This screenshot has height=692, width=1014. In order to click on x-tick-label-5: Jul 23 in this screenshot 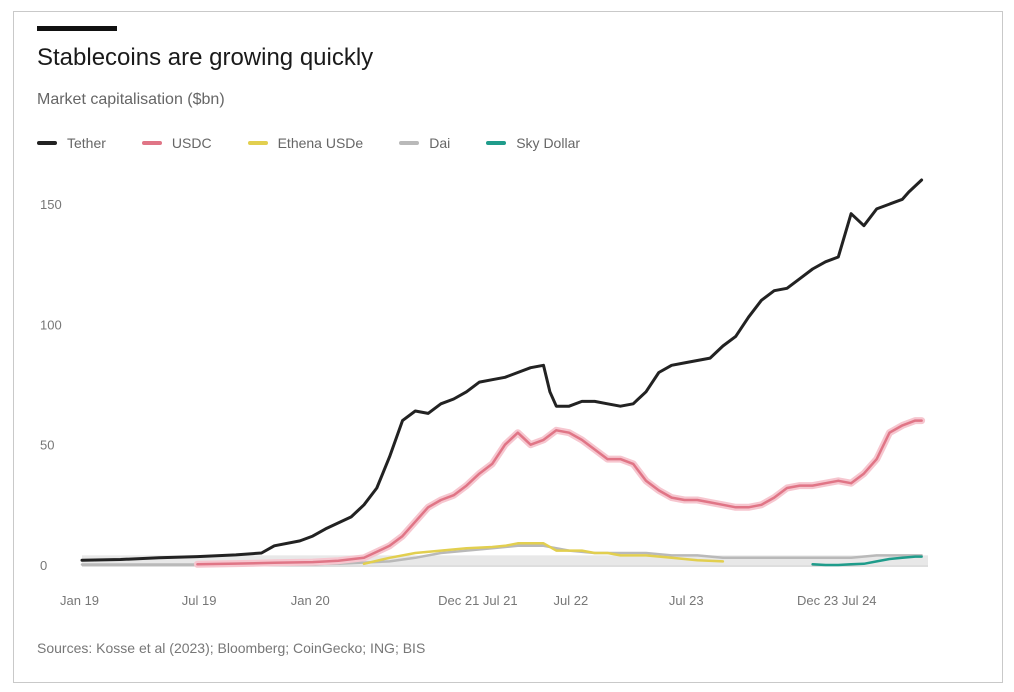, I will do `click(686, 600)`.